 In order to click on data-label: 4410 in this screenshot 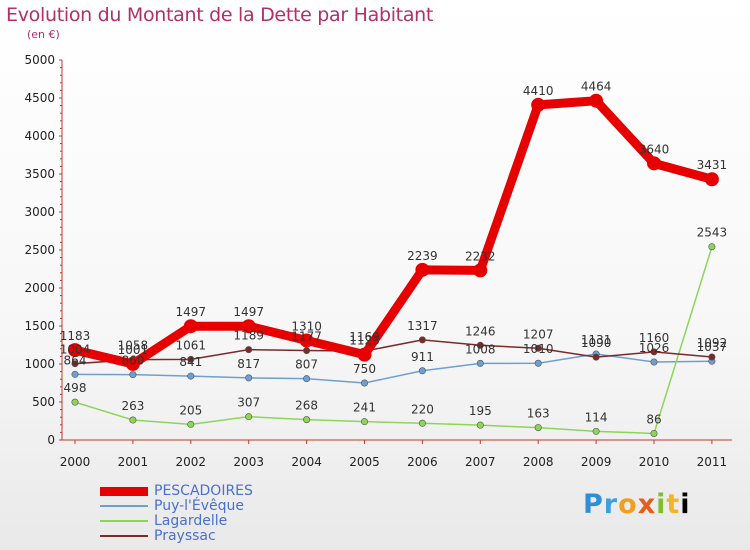, I will do `click(538, 91)`.